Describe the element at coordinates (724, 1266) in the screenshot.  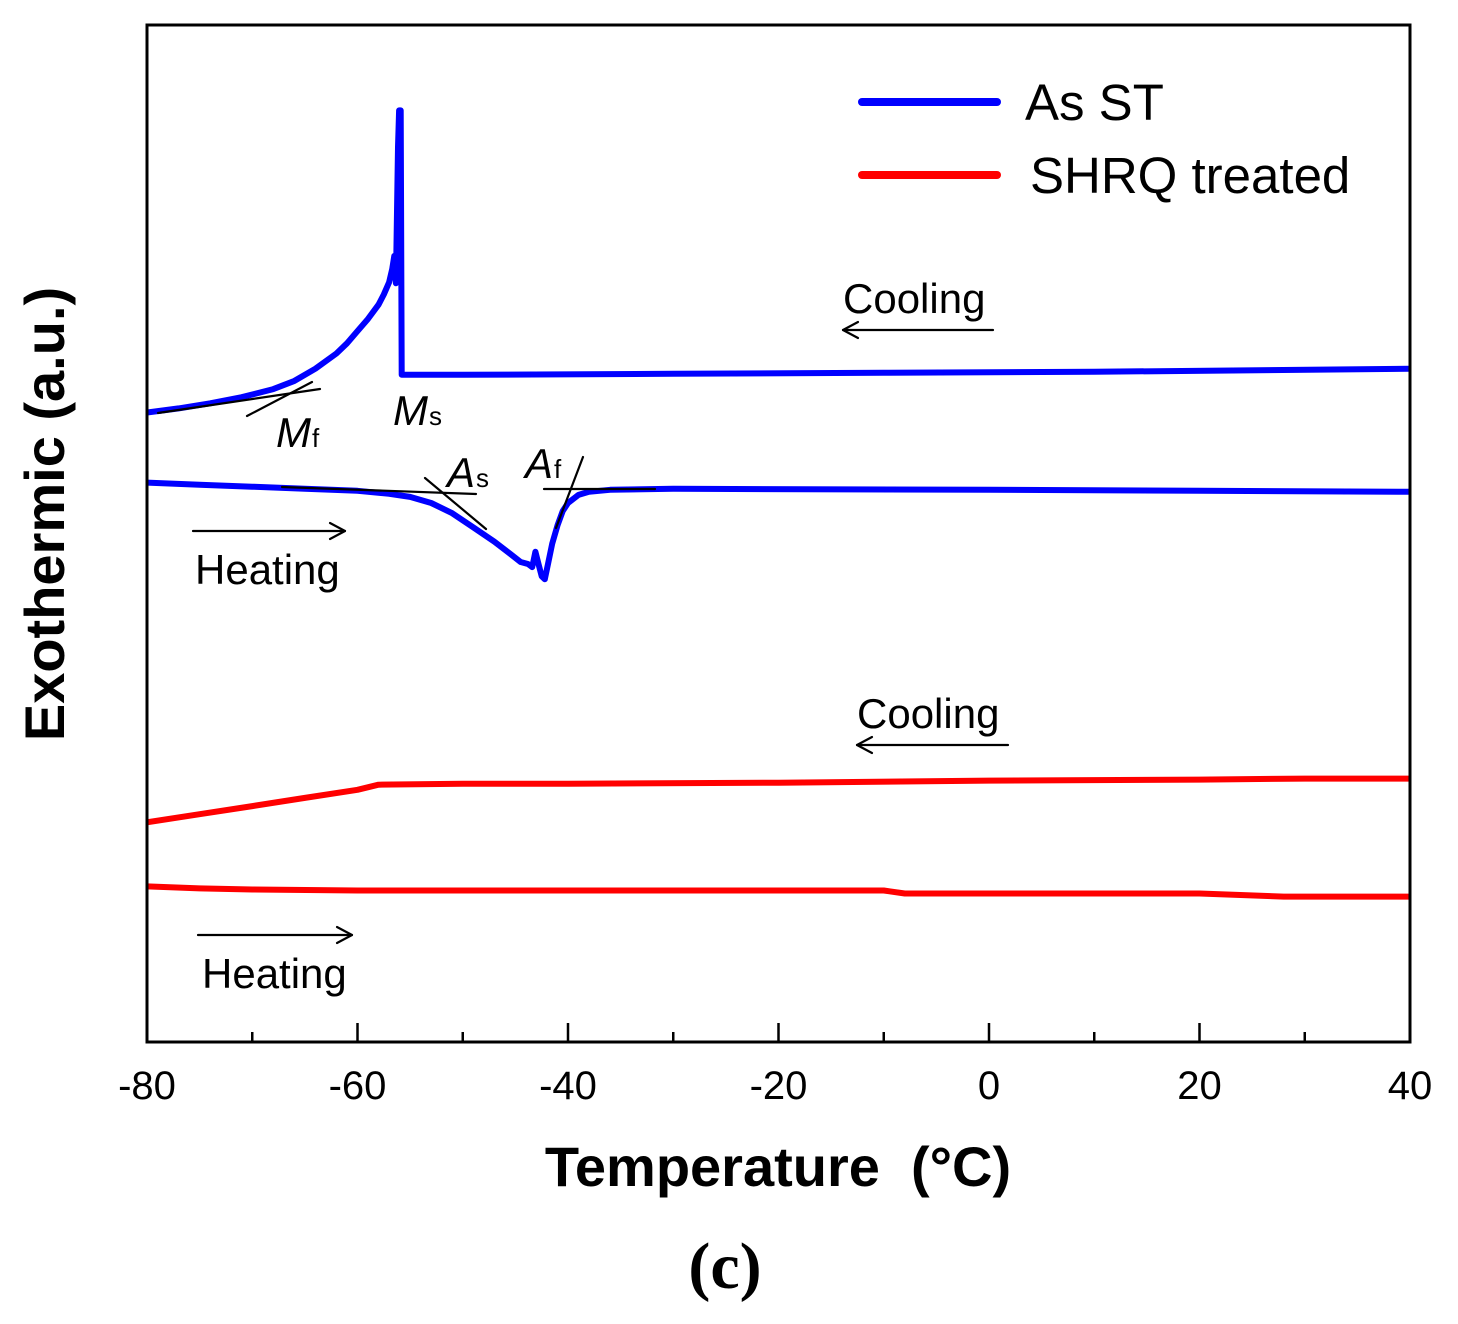
I see `panel-label: (c)` at that location.